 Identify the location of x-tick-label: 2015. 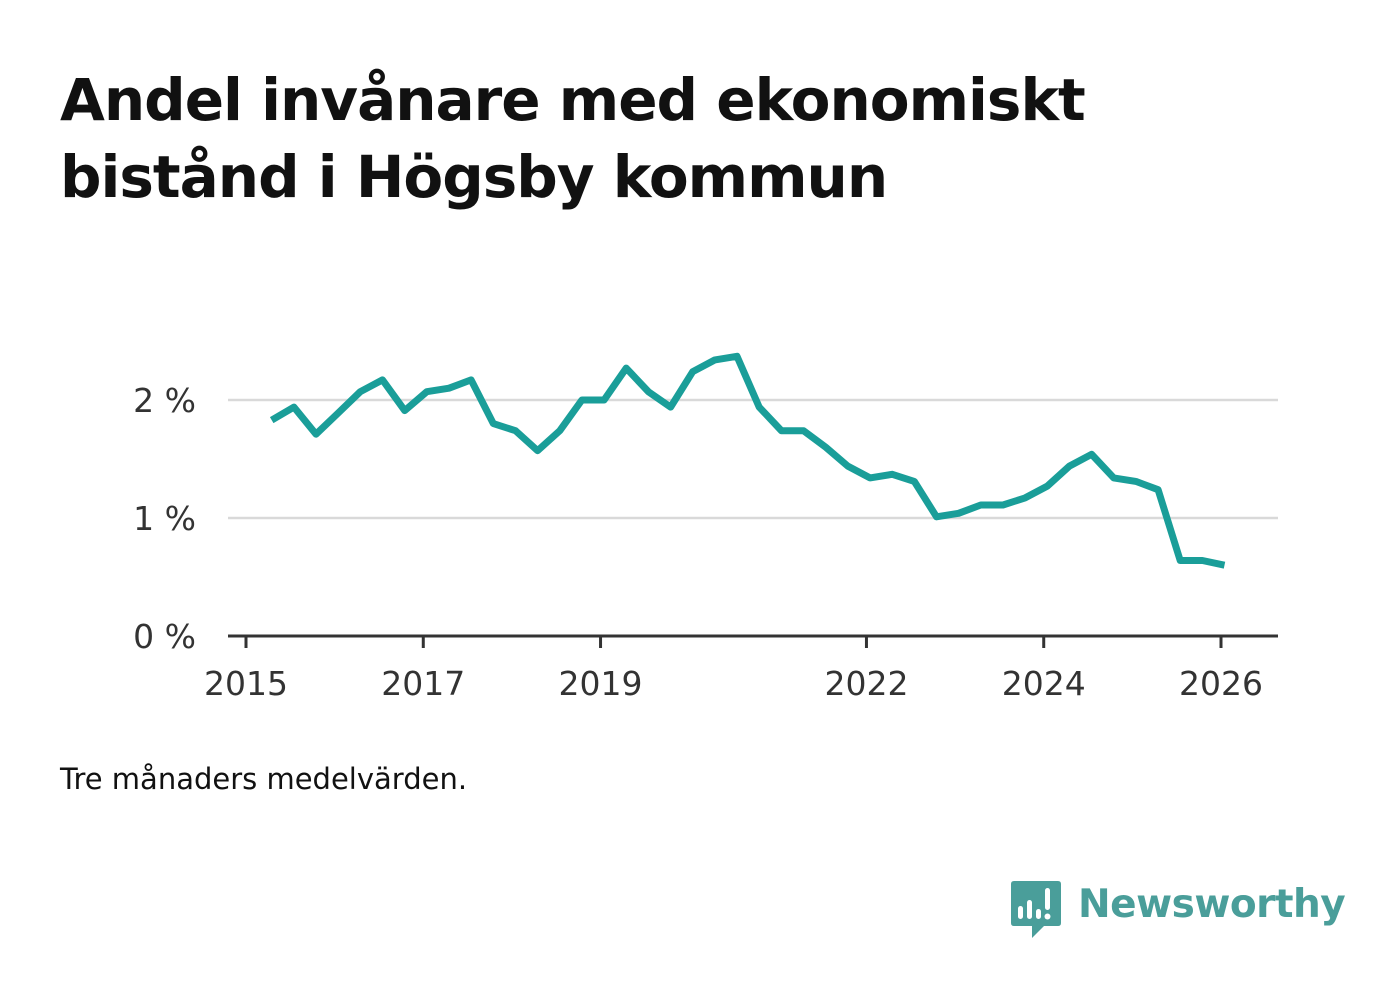
(246, 683).